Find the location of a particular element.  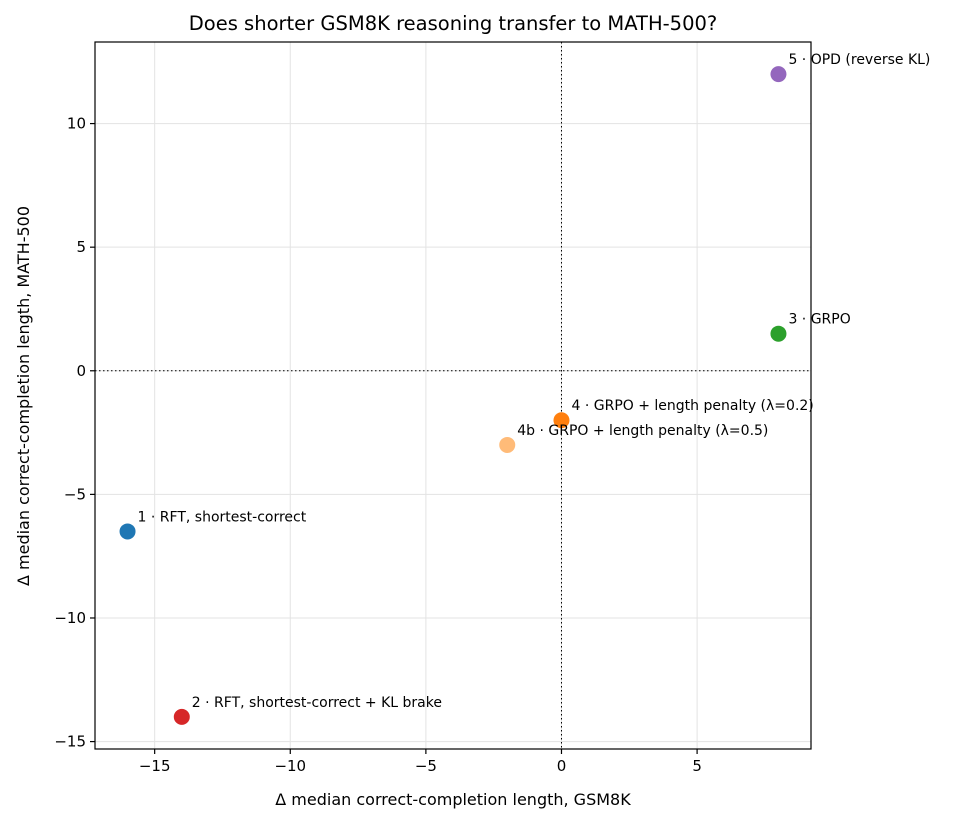

y-tick-label: 0 is located at coordinates (81, 371).